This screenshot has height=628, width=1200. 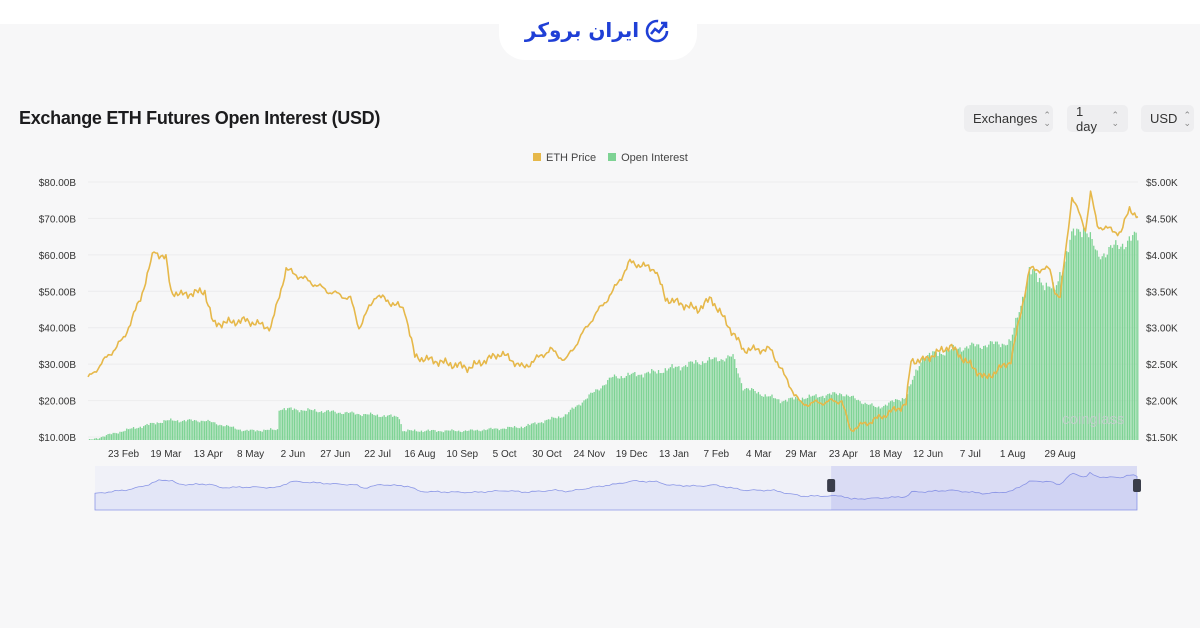 I want to click on legend-item-eth-price: ETH Price, so click(x=564, y=158).